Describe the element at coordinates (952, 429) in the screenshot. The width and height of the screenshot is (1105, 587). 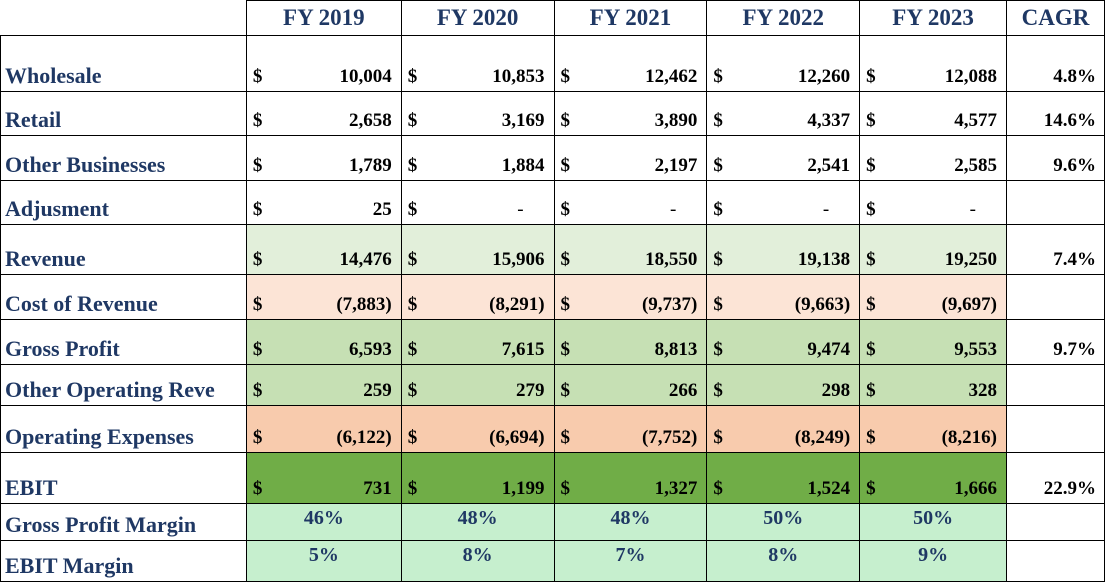
I see `value-cell: (8,216)` at that location.